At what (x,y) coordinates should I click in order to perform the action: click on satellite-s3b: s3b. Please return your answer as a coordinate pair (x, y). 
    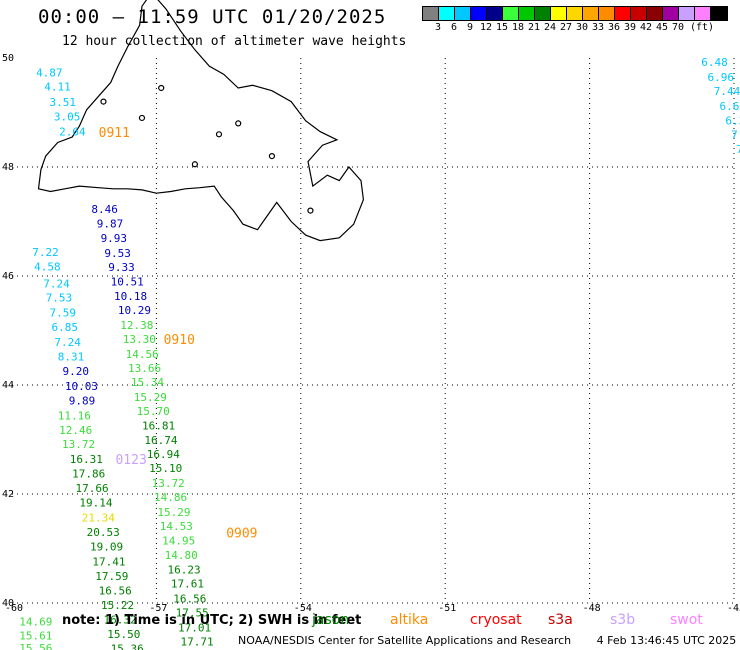
    Looking at the image, I should click on (623, 620).